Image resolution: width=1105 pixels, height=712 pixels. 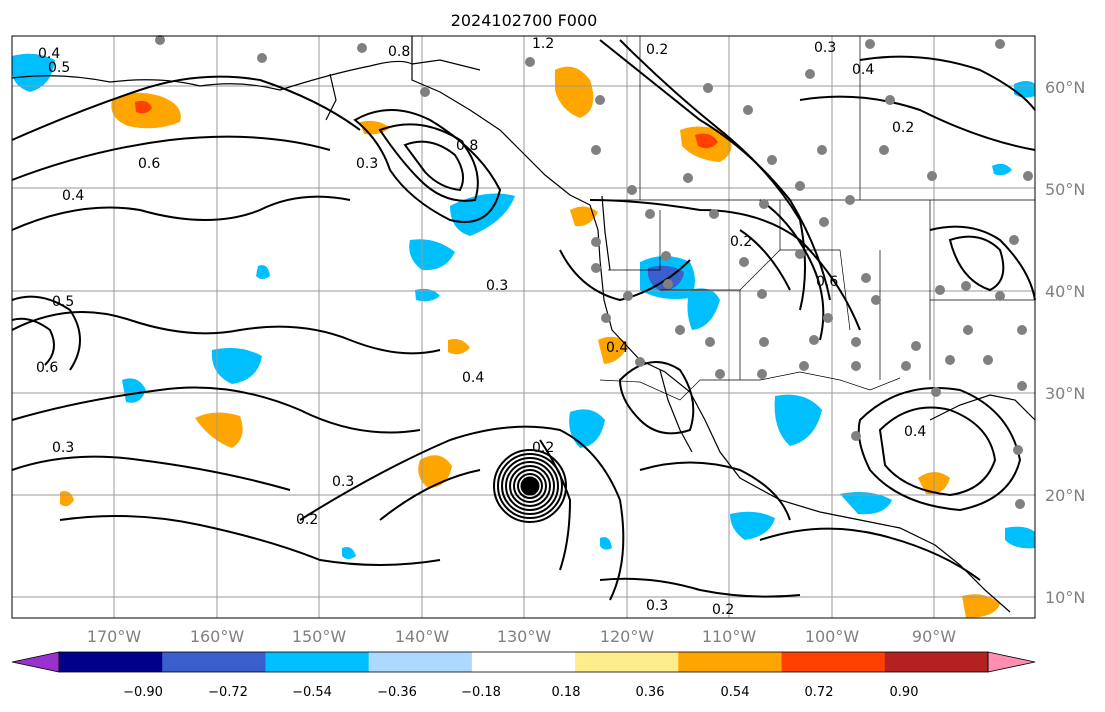 I want to click on colorbar-tick-label: 0.54, so click(x=735, y=692).